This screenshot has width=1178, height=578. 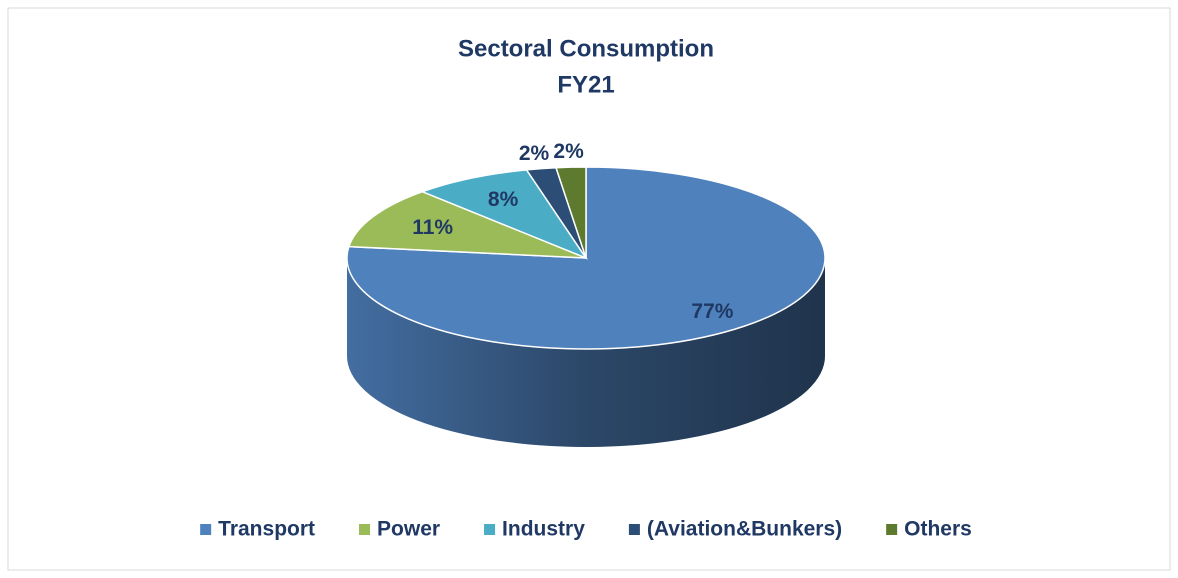 What do you see at coordinates (543, 529) in the screenshot?
I see `legend-label: Industry` at bounding box center [543, 529].